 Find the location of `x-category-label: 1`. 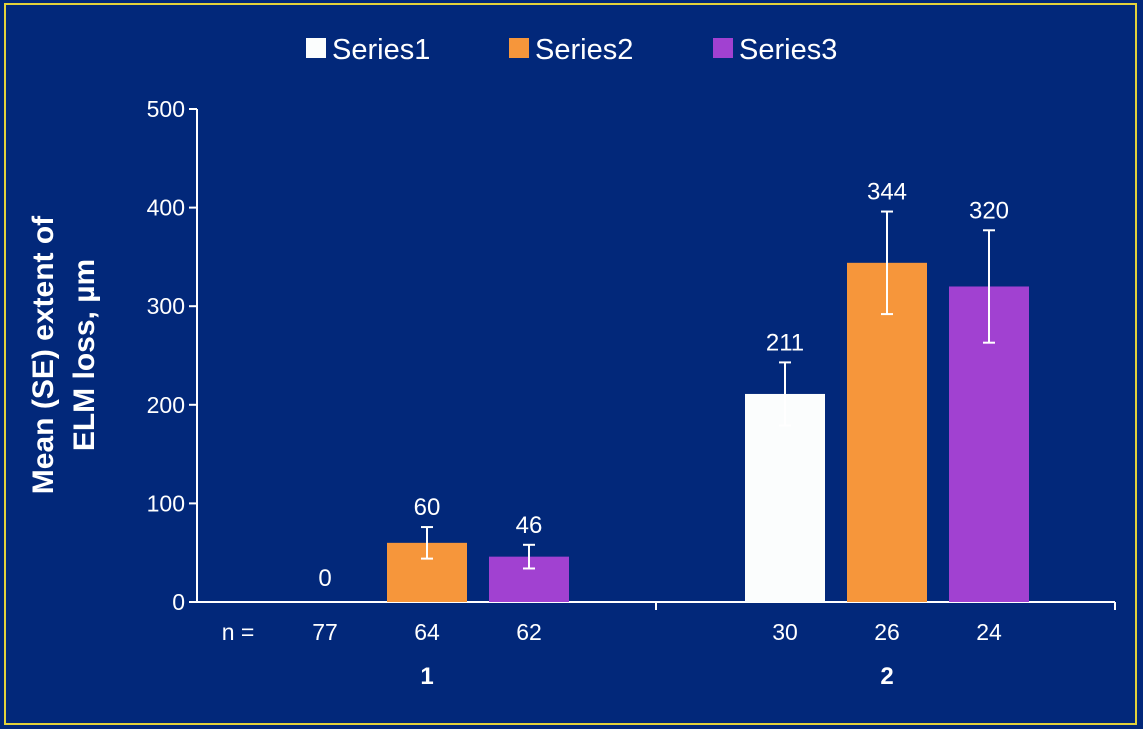

x-category-label: 1 is located at coordinates (426, 676).